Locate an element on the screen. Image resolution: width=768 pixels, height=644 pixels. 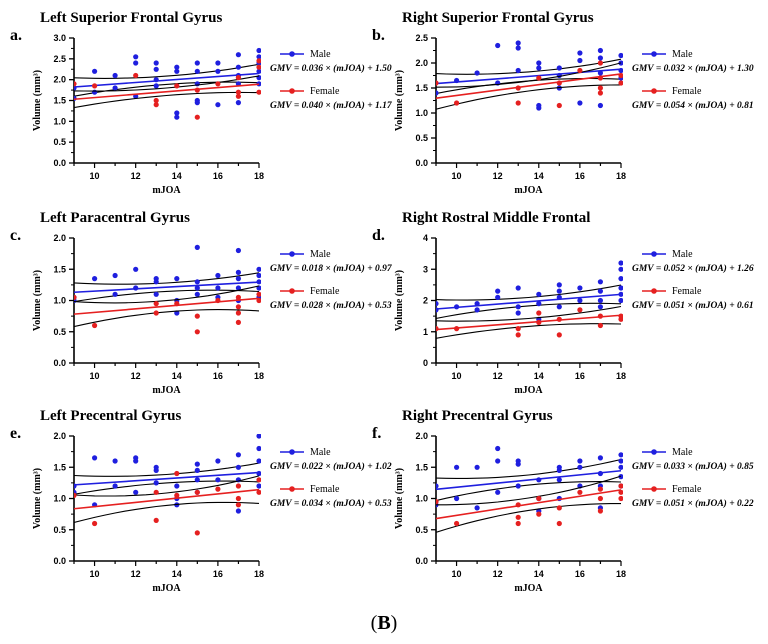
legend-equation-male: GMV = 0.018 × (mJOA) + 0.97 is located at coordinates (331, 268).